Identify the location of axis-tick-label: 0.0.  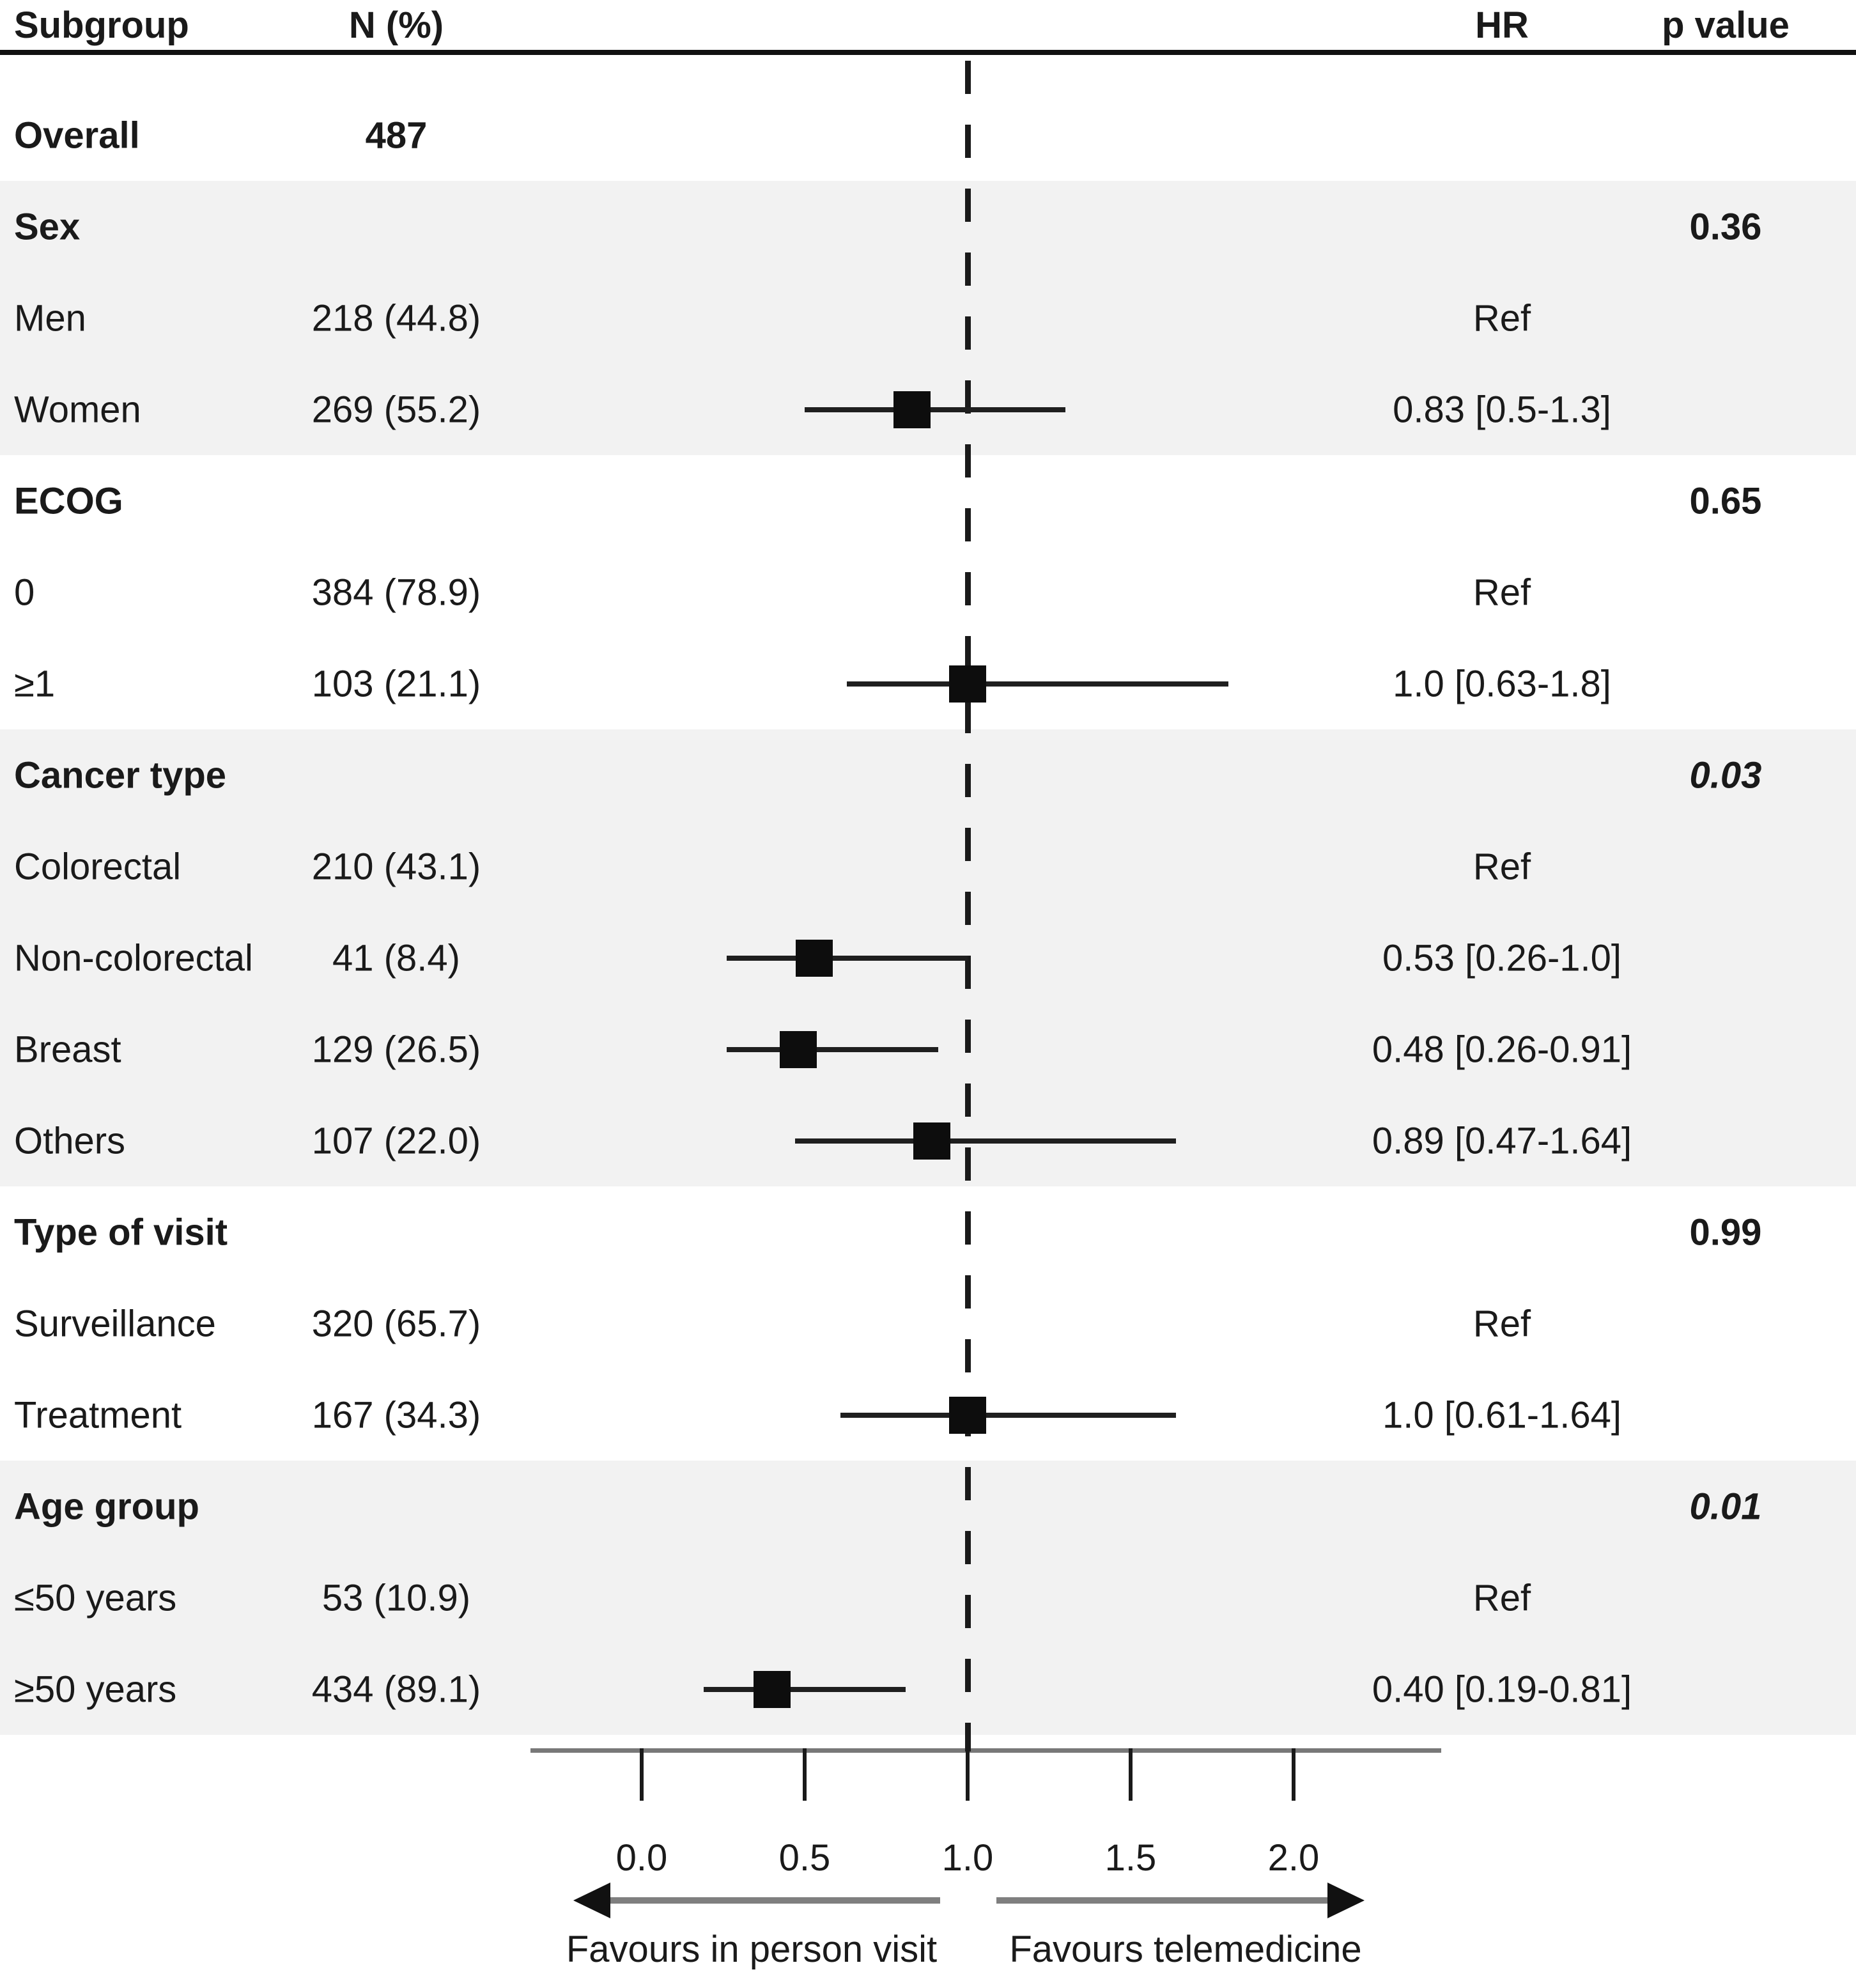
(641, 1858).